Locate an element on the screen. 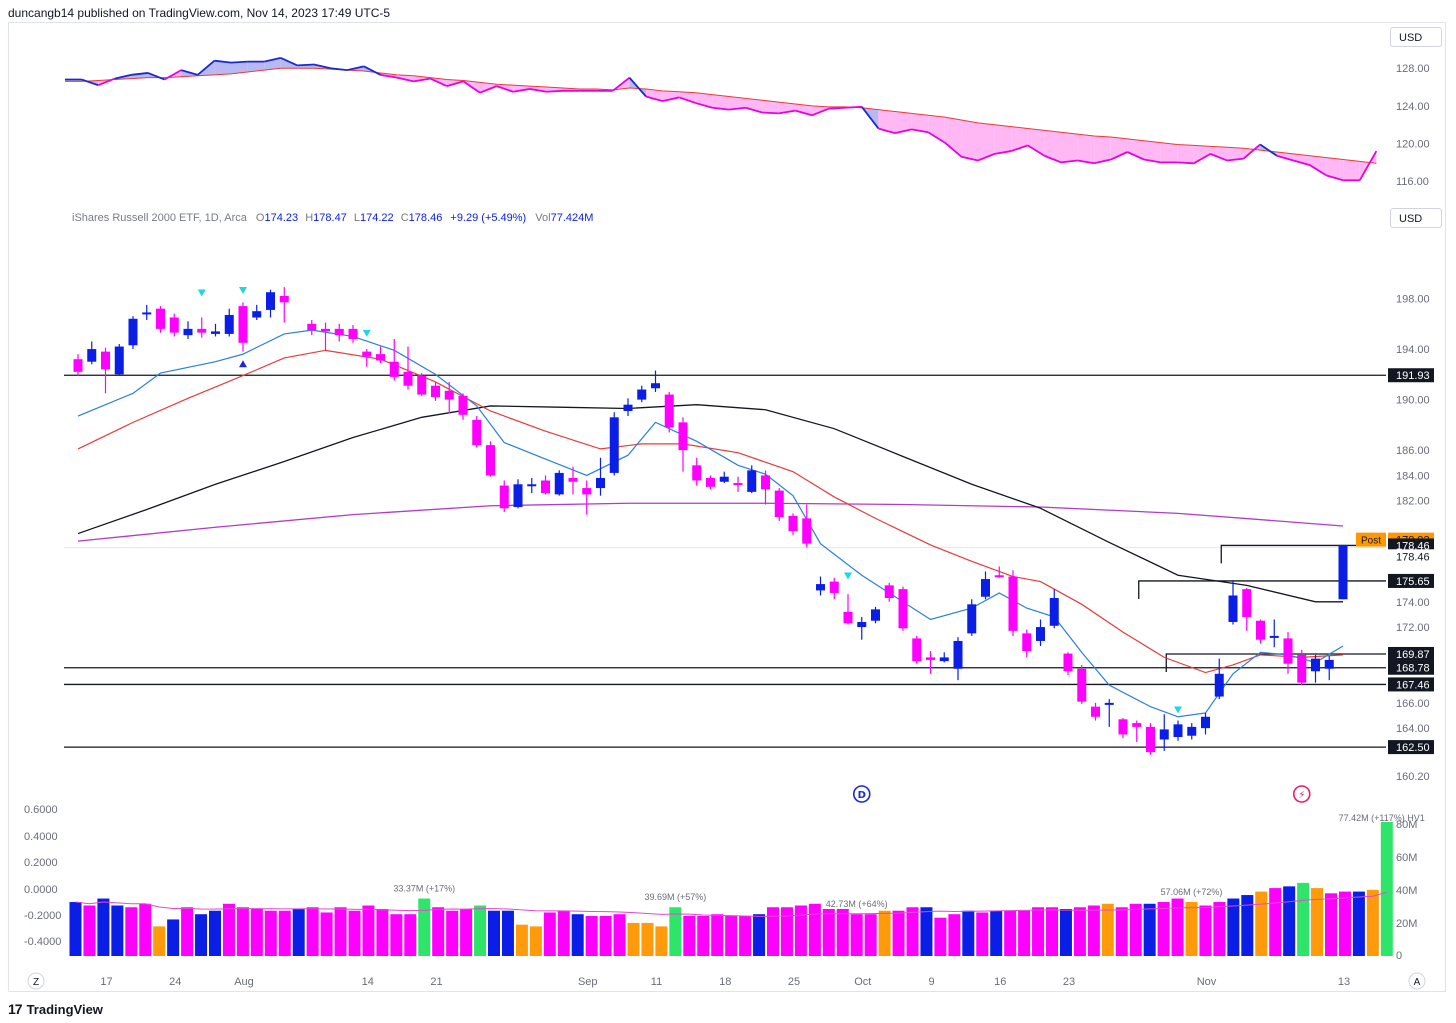 Image resolution: width=1456 pixels, height=1023 pixels. legend-o-label: O is located at coordinates (260, 218).